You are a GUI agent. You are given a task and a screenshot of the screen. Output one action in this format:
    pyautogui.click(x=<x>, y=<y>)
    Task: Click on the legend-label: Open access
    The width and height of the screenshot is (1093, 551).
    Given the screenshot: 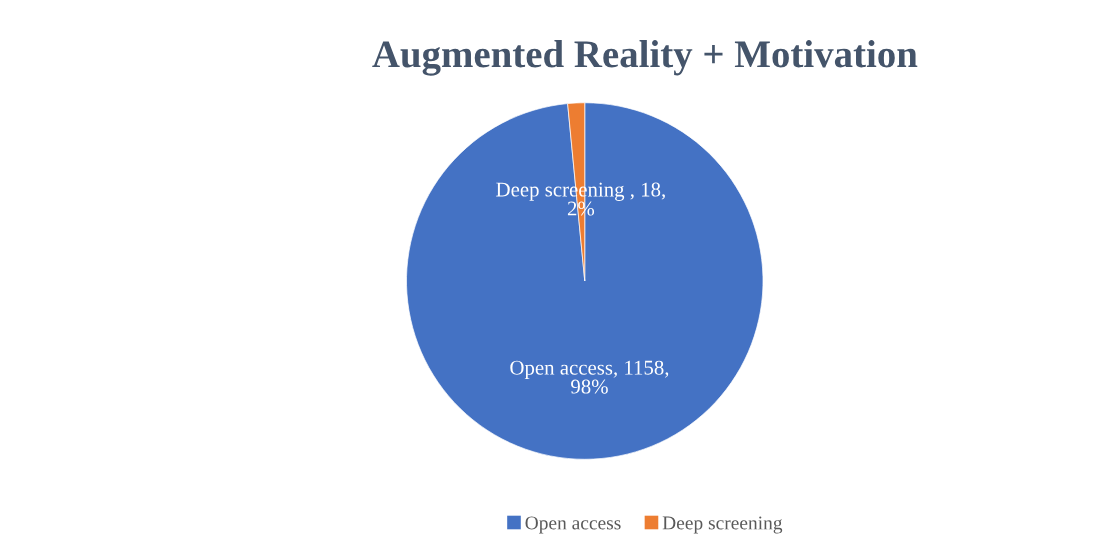 What is the action you would take?
    pyautogui.click(x=573, y=525)
    